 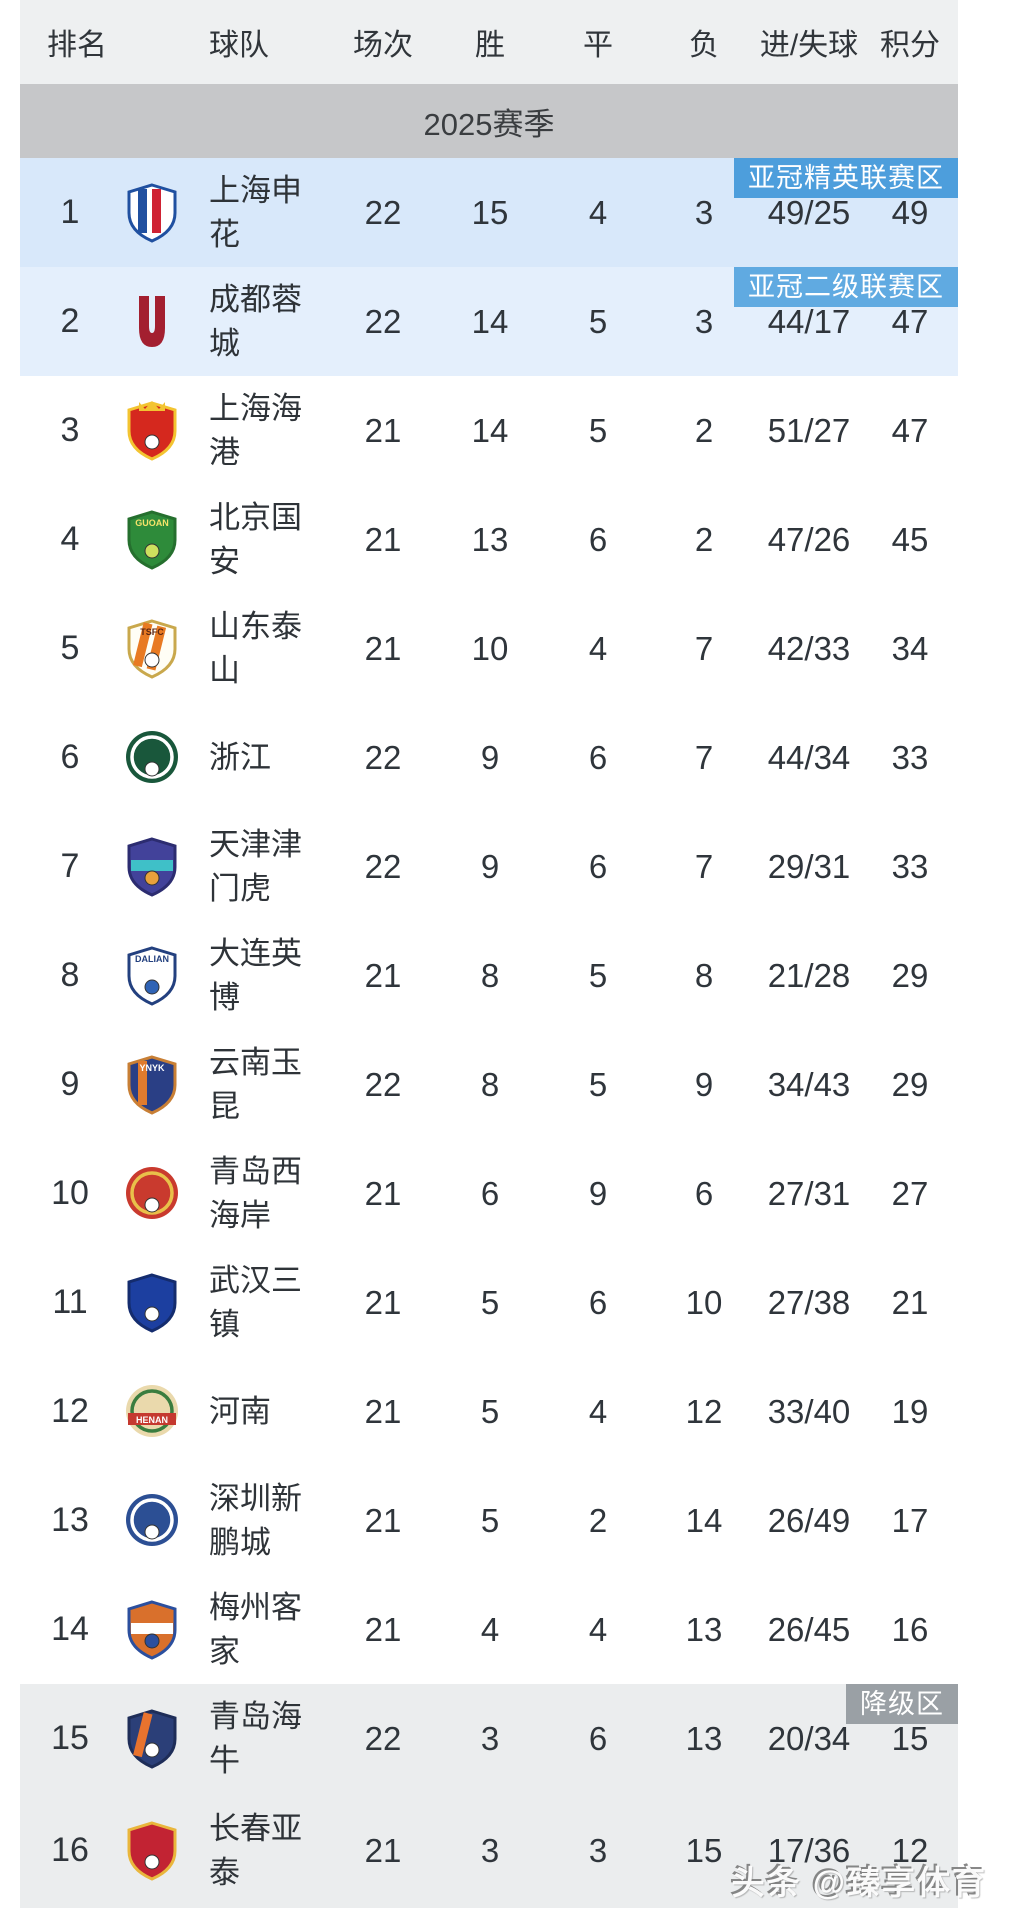 What do you see at coordinates (70, 1302) in the screenshot?
I see `rank-cell: 11` at bounding box center [70, 1302].